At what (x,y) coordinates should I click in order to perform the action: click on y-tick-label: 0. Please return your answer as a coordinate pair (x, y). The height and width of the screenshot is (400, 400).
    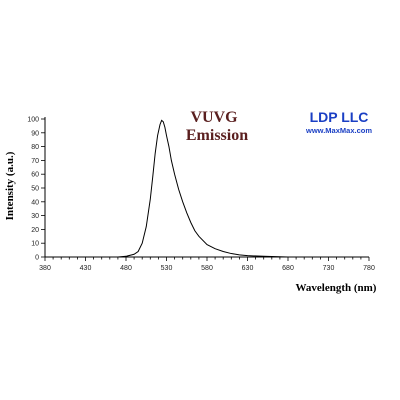
    Looking at the image, I should click on (37, 258).